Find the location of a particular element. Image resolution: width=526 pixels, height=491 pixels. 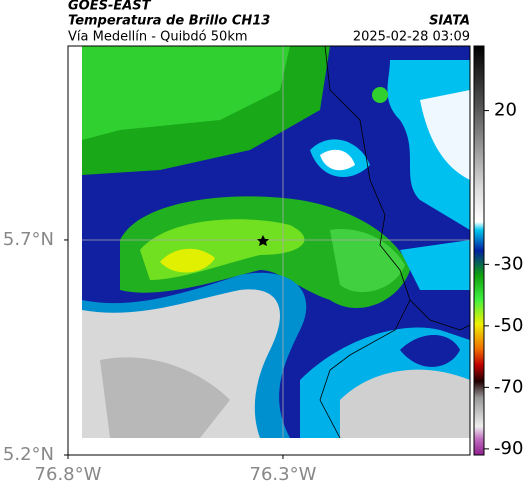

source: SIATA is located at coordinates (449, 21).